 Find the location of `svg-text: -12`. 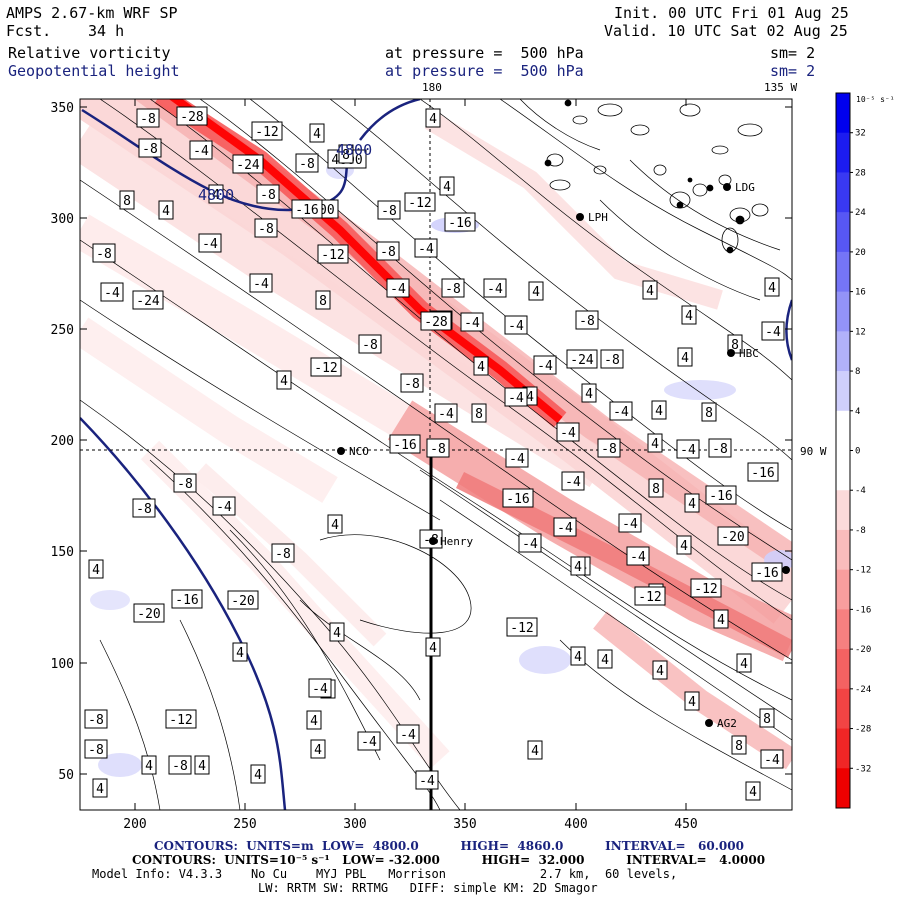

svg-text: -12 is located at coordinates (521, 628).